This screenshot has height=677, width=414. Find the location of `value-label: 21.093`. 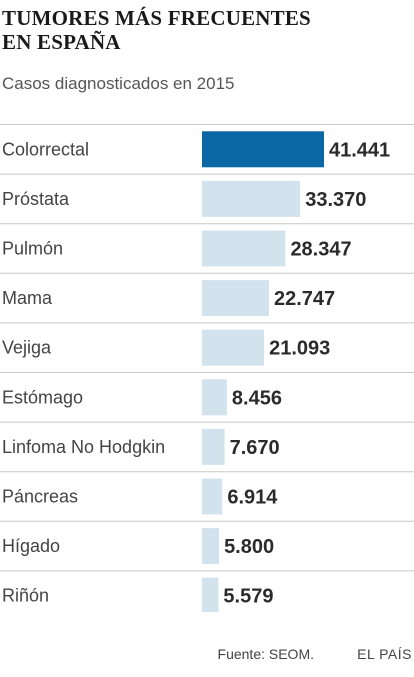

value-label: 21.093 is located at coordinates (299, 349).